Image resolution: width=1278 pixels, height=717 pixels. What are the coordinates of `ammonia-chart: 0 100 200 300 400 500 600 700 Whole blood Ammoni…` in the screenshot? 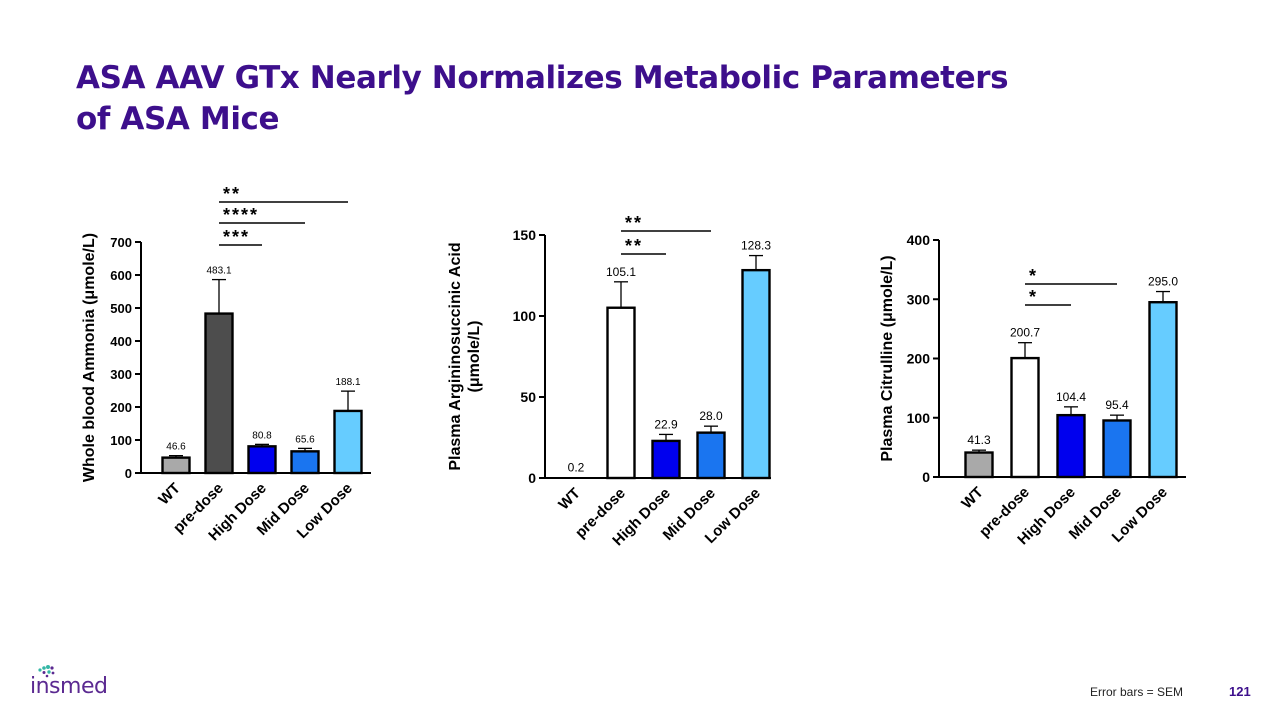 It's located at (226, 364).